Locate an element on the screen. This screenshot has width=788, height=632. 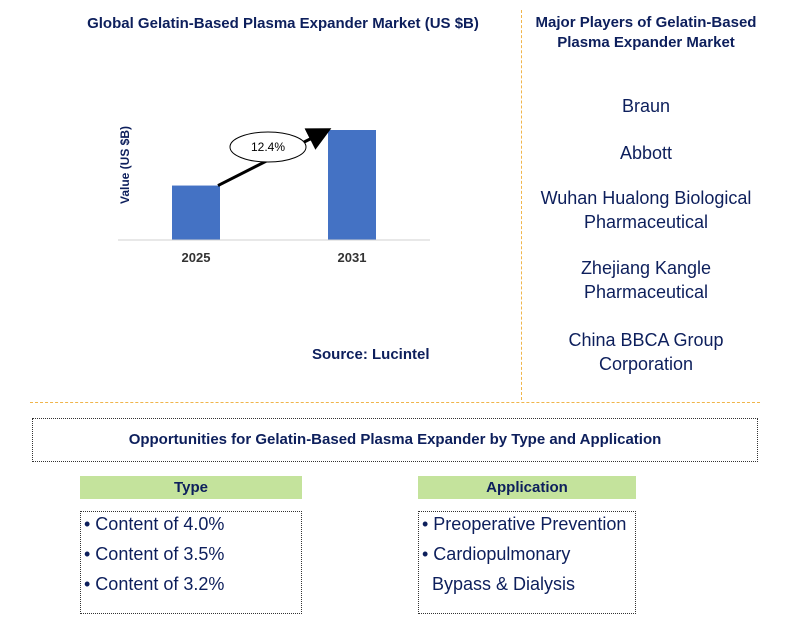
cagr-ellipse is located at coordinates (268, 147).